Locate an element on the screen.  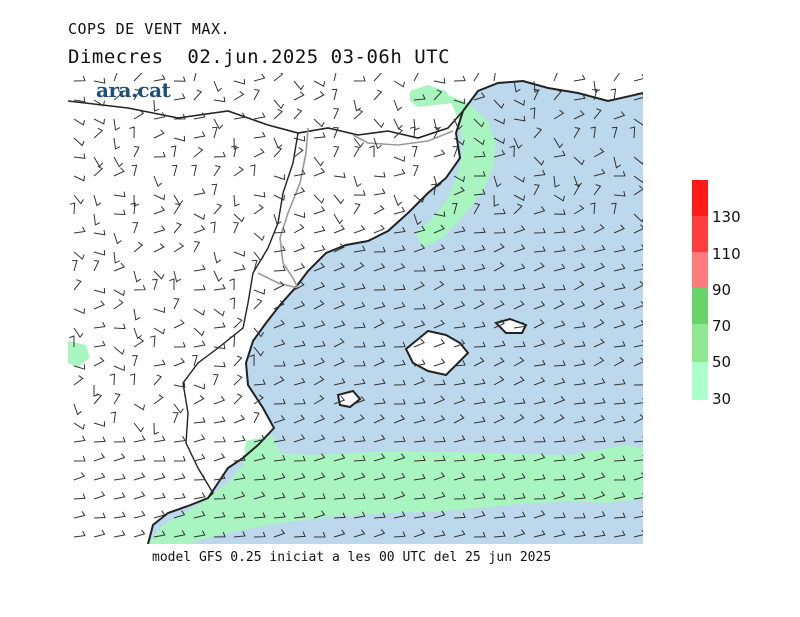
ibiza-island is located at coordinates (349, 399).